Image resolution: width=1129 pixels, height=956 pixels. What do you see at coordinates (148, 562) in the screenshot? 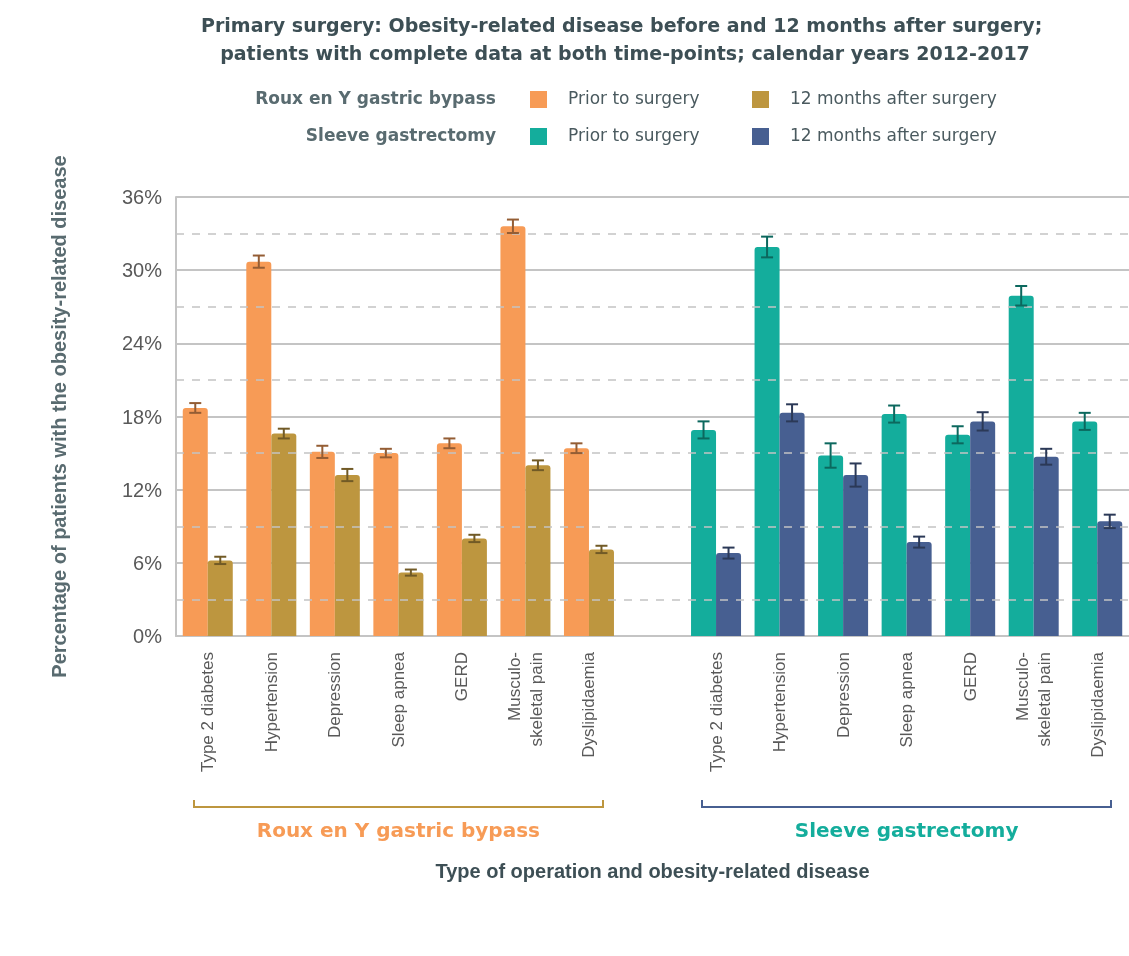
I see `y-tick-label: 6%` at bounding box center [148, 562].